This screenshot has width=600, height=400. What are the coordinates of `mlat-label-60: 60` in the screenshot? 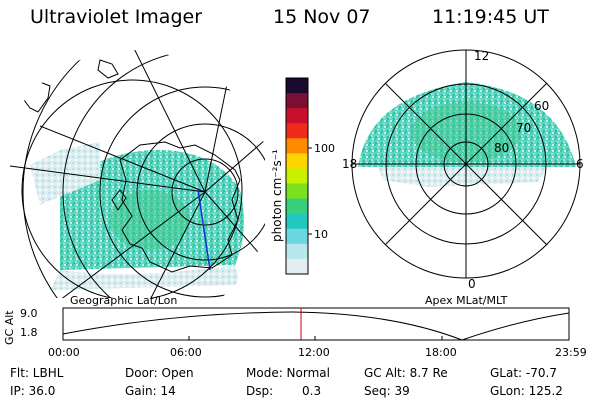 It's located at (541, 106).